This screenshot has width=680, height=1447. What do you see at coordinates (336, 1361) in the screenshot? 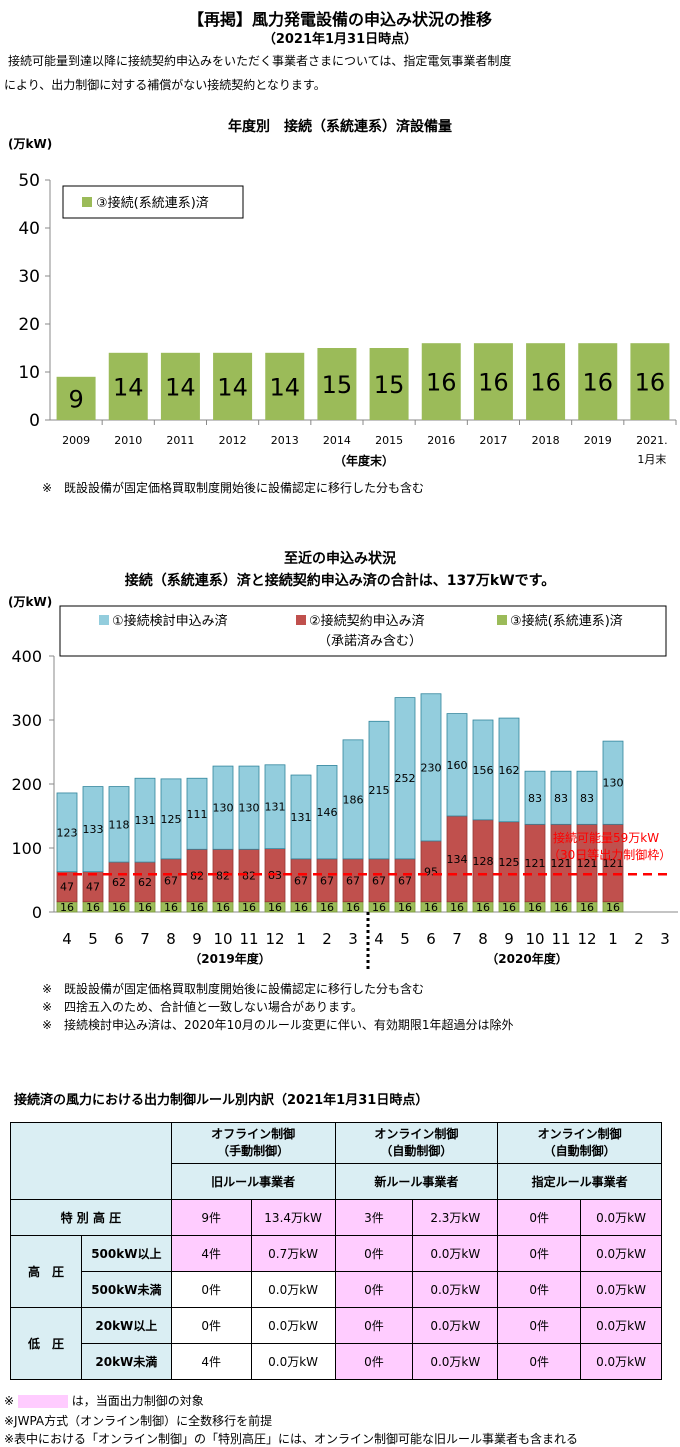
I see `table-row-low-under-20: 20kW未満 4件 0.0万kW 0件 0.0万kW 0件 0.0万kW` at bounding box center [336, 1361].